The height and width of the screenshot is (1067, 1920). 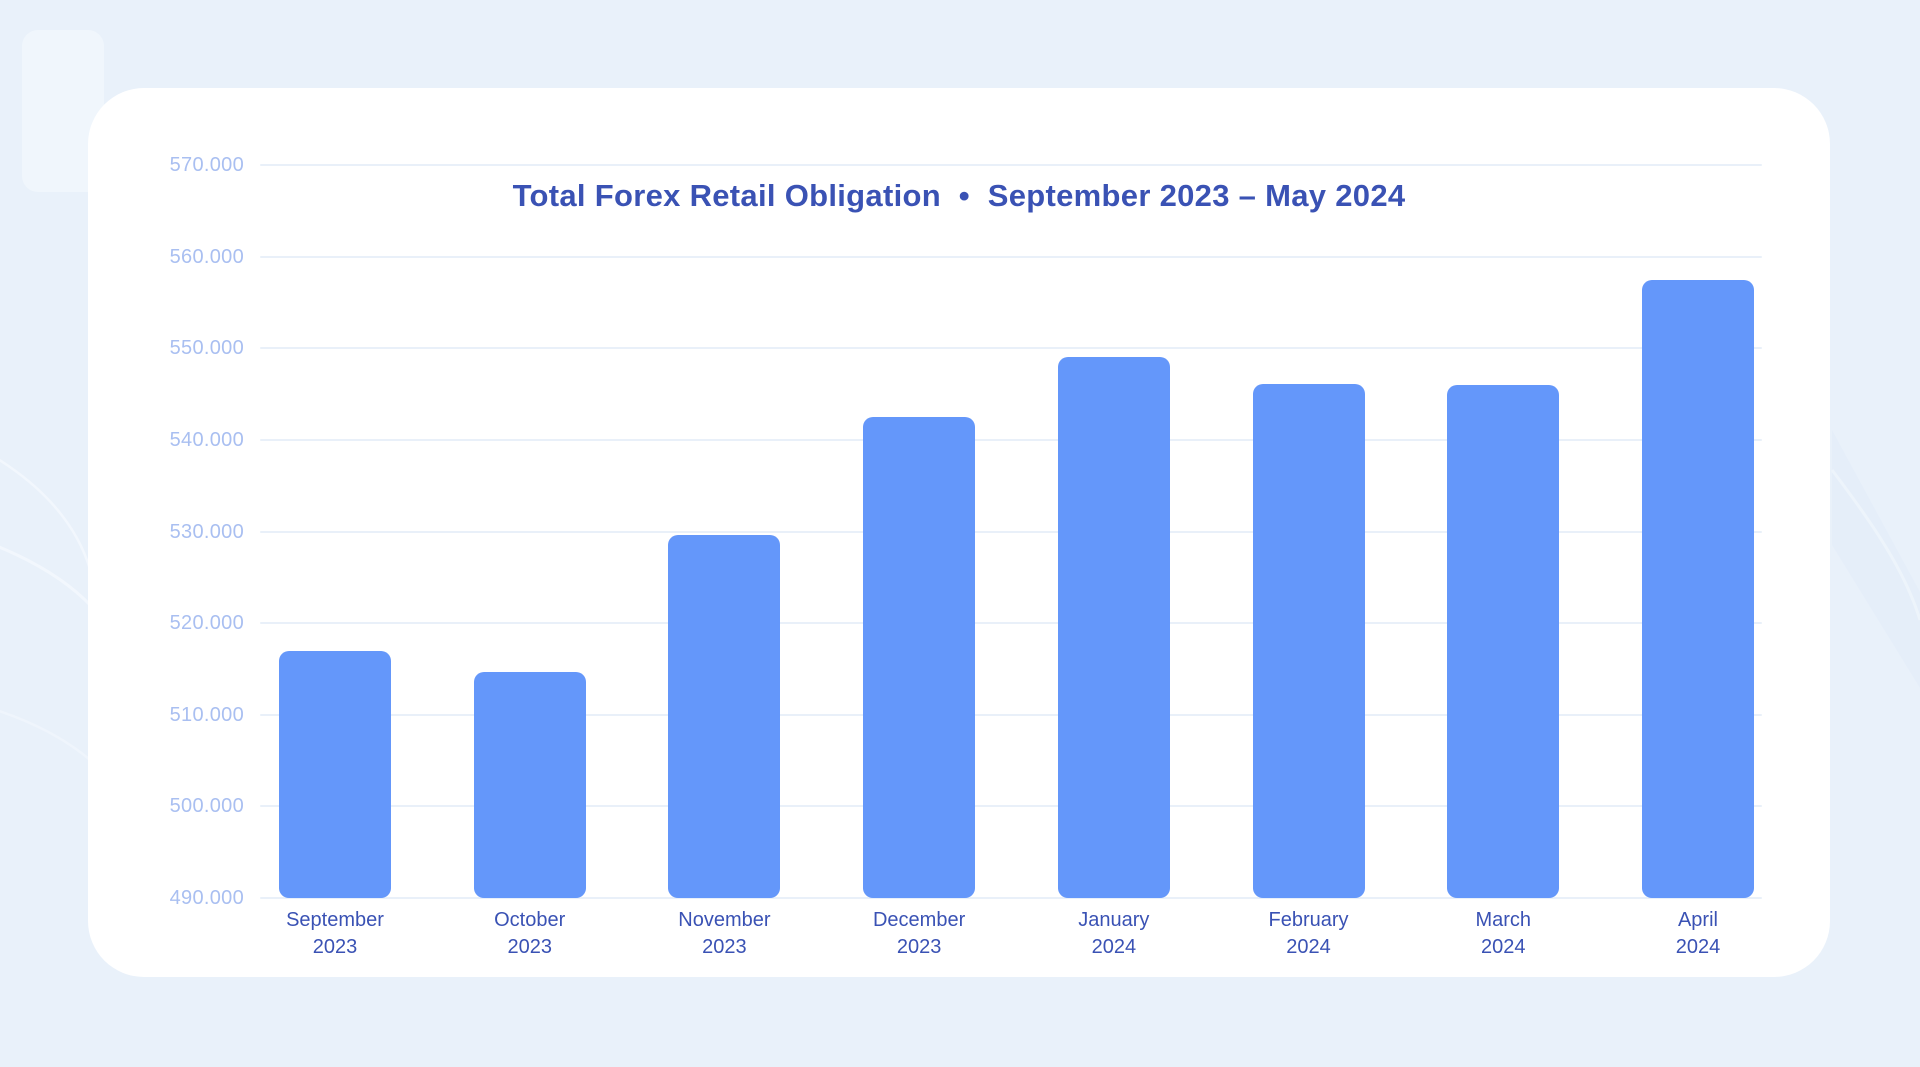 I want to click on x-axis-category-label: January 2024, so click(x=1114, y=934).